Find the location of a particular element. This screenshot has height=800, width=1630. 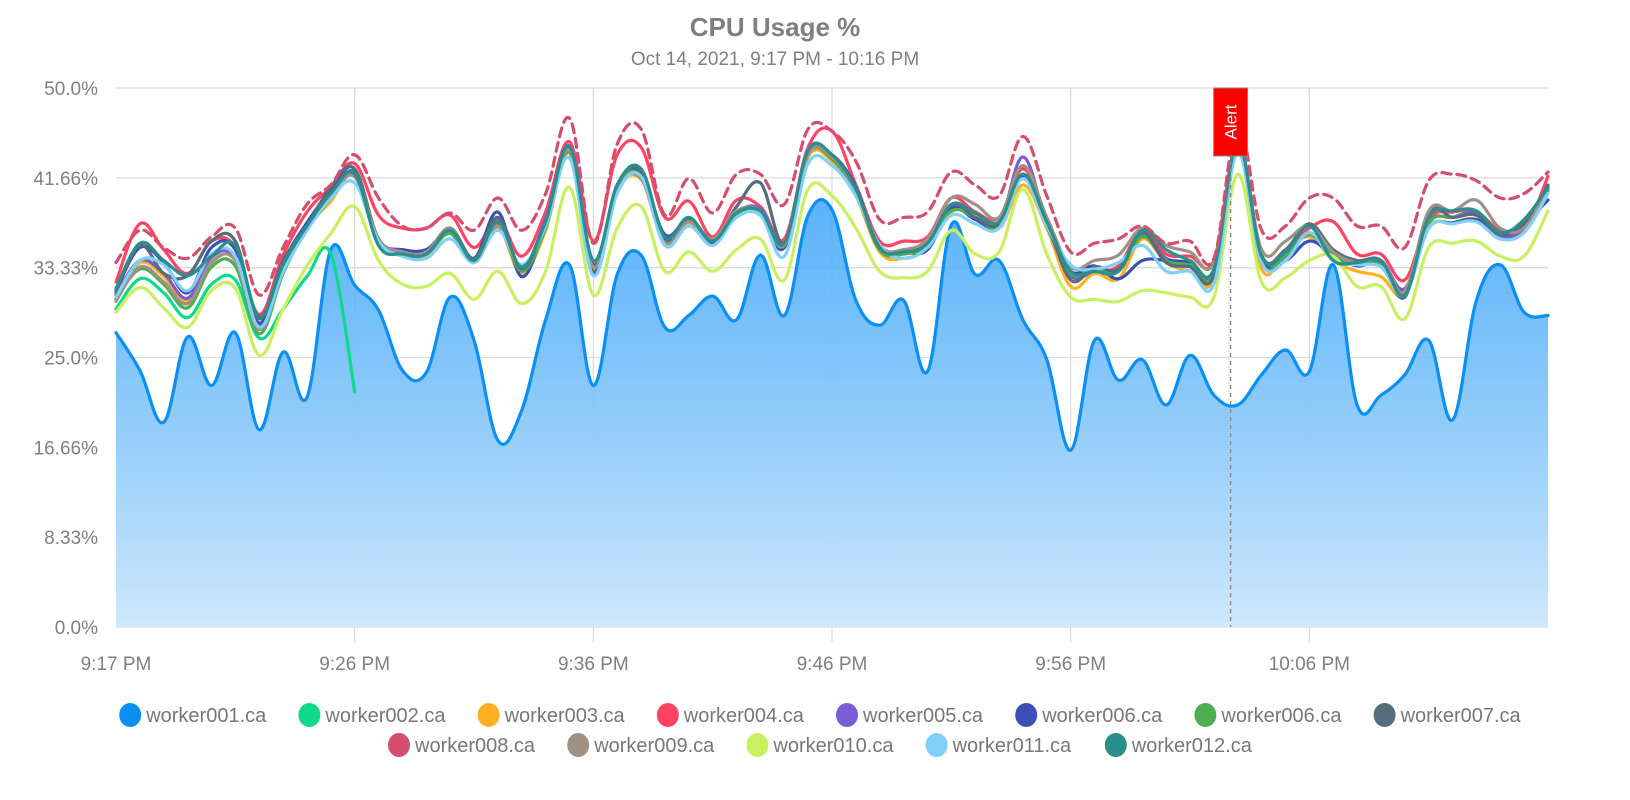

legend-label: worker004.ca is located at coordinates (744, 716).